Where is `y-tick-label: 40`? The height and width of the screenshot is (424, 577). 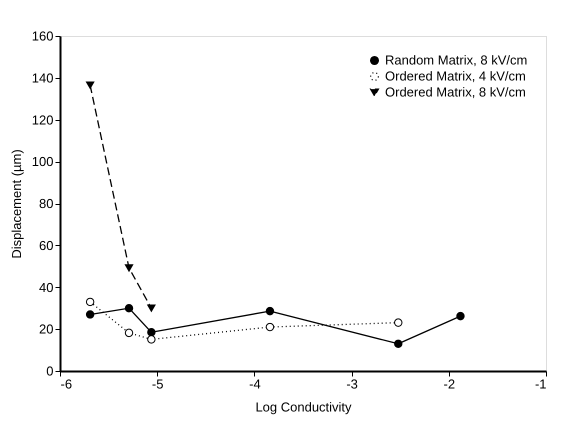
y-tick-label: 40 is located at coordinates (46, 287).